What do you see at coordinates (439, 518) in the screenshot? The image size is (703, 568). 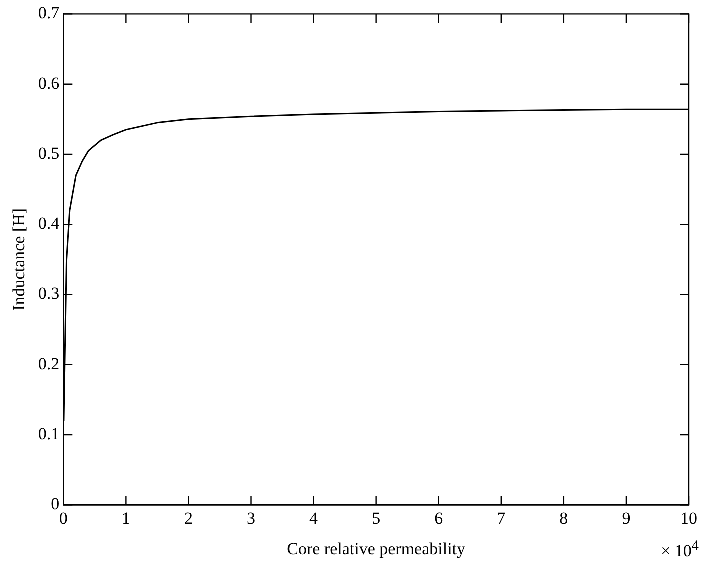 I see `x-tick-label: 6` at bounding box center [439, 518].